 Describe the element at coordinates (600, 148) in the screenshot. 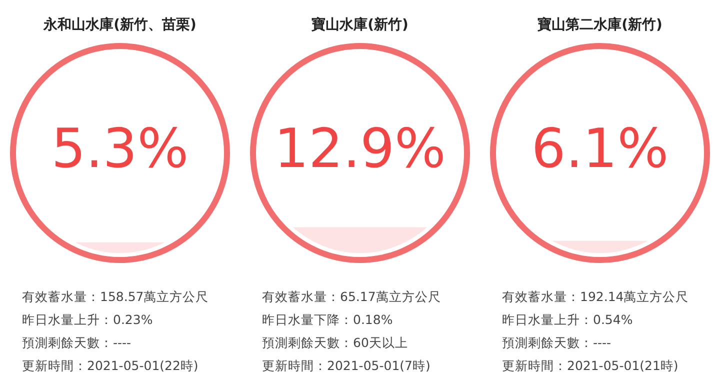

I see `data-label: 6.1%` at that location.